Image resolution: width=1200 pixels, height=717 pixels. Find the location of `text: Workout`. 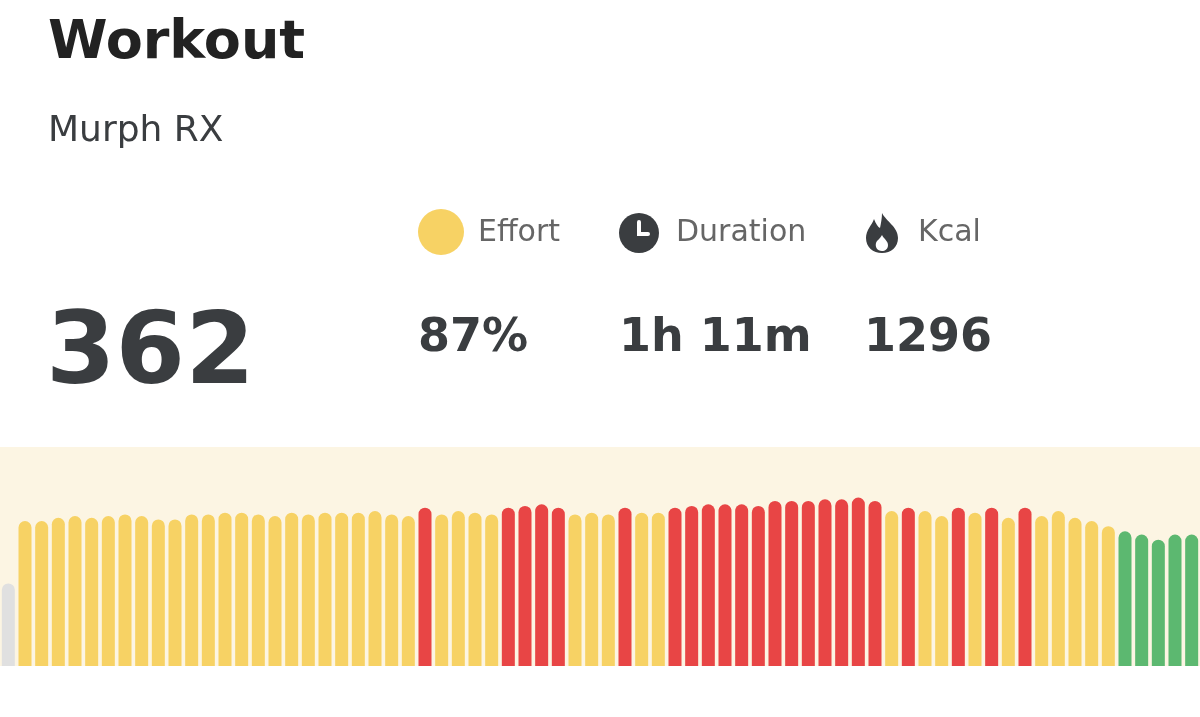

text: Workout is located at coordinates (177, 39).